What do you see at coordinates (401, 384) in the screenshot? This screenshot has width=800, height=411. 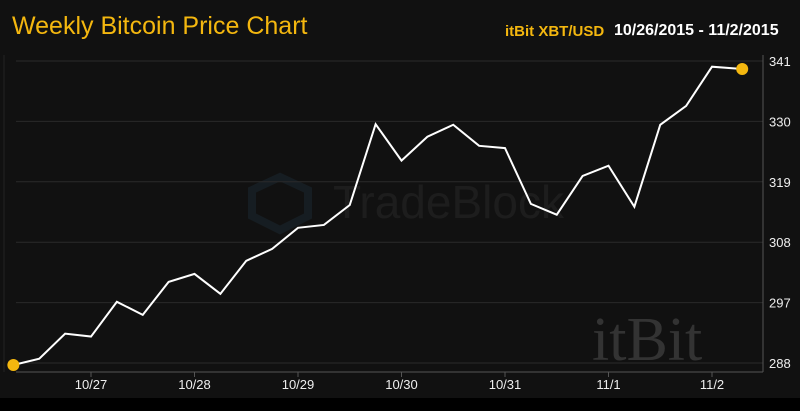 I see `x-tick-label: 10/30` at bounding box center [401, 384].